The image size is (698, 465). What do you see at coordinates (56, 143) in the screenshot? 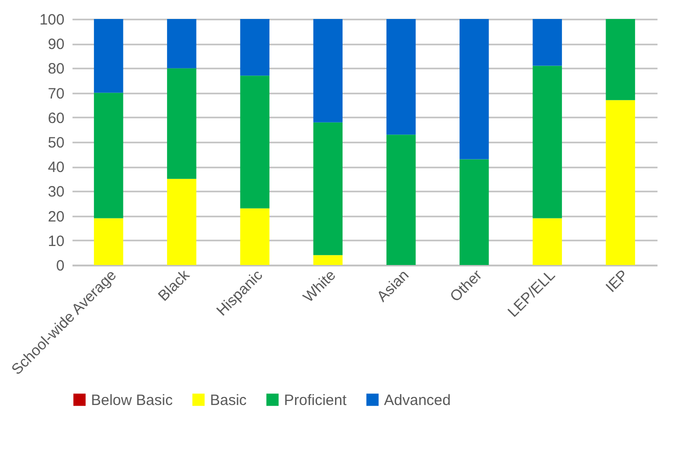
I see `y-tick-label: 50` at bounding box center [56, 143].